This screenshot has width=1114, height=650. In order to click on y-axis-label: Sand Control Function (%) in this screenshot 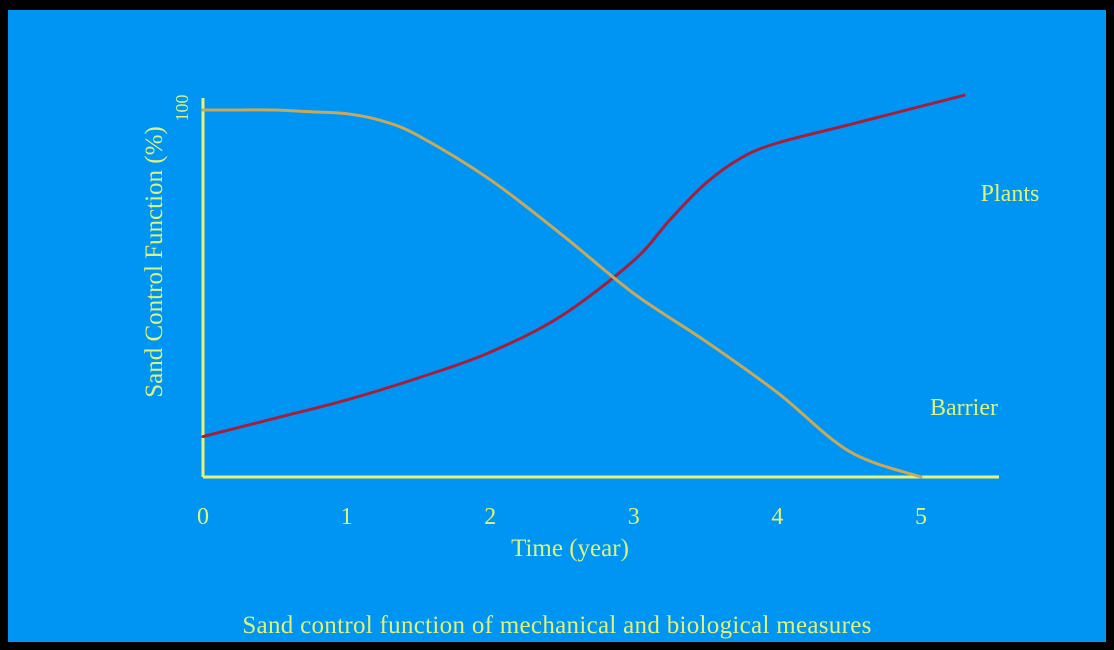, I will do `click(154, 262)`.